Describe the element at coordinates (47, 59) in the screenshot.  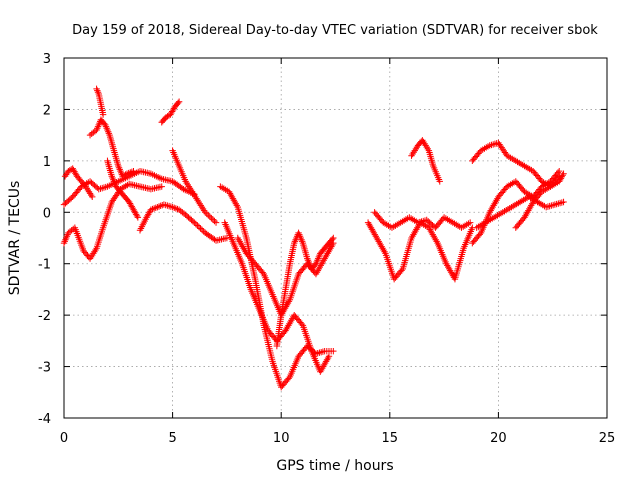
I see `y-tick-label: 3` at that location.